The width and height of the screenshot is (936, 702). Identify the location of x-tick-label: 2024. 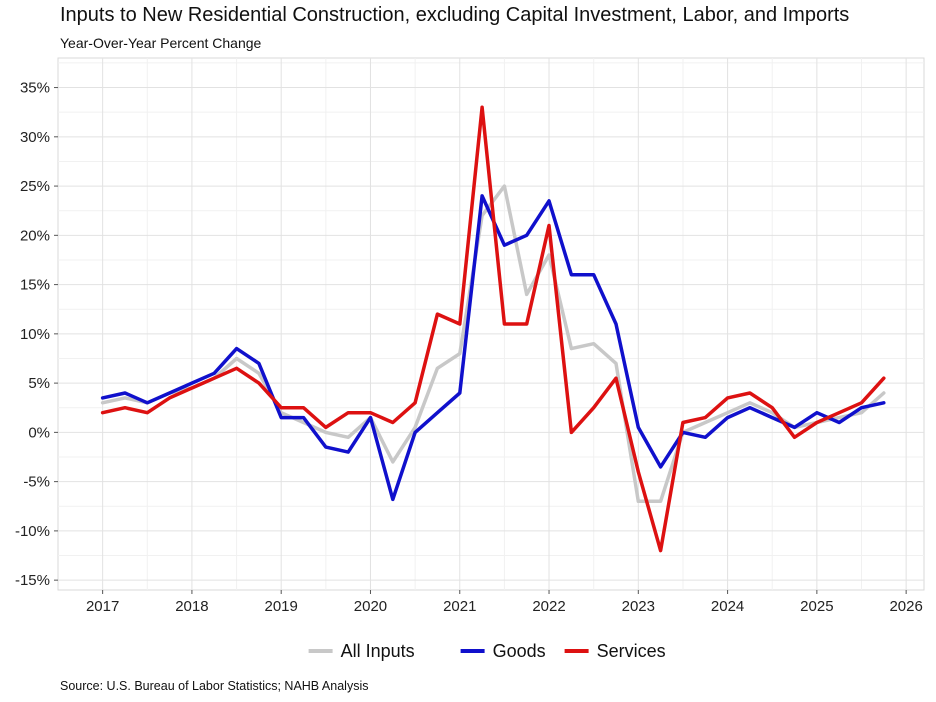
(727, 606).